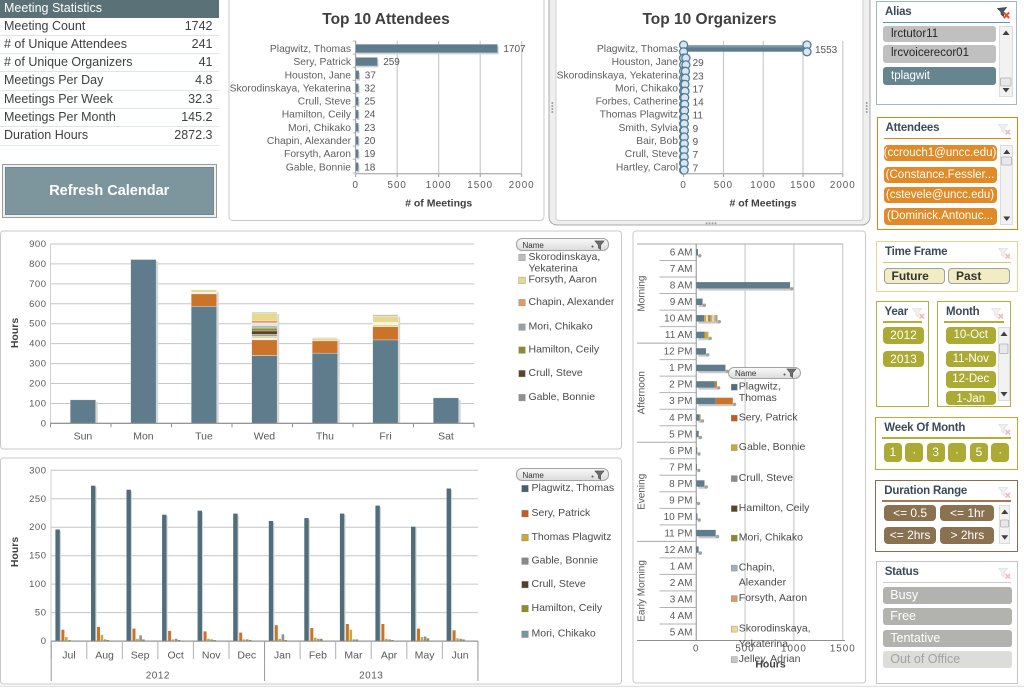 Image resolution: width=1024 pixels, height=688 pixels. What do you see at coordinates (446, 437) in the screenshot?
I see `svg-text: Sat` at bounding box center [446, 437].